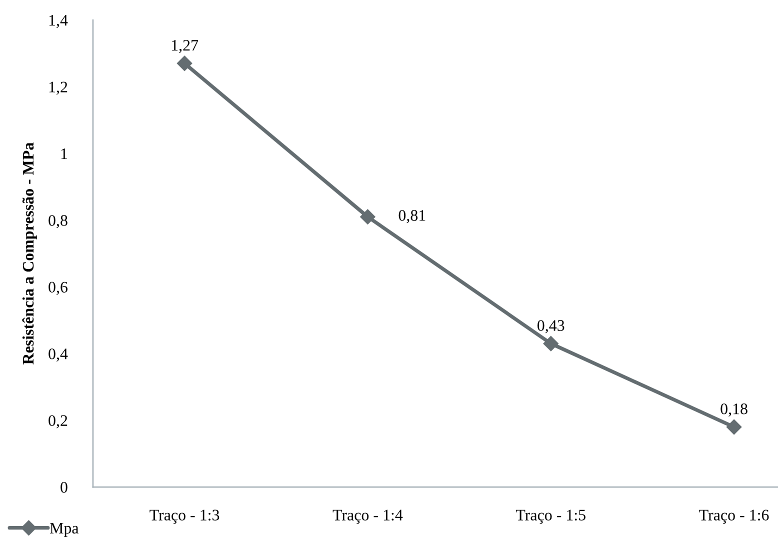 The height and width of the screenshot is (541, 778). I want to click on y-axis-title: Resistência a Compressão - MPa, so click(29, 253).